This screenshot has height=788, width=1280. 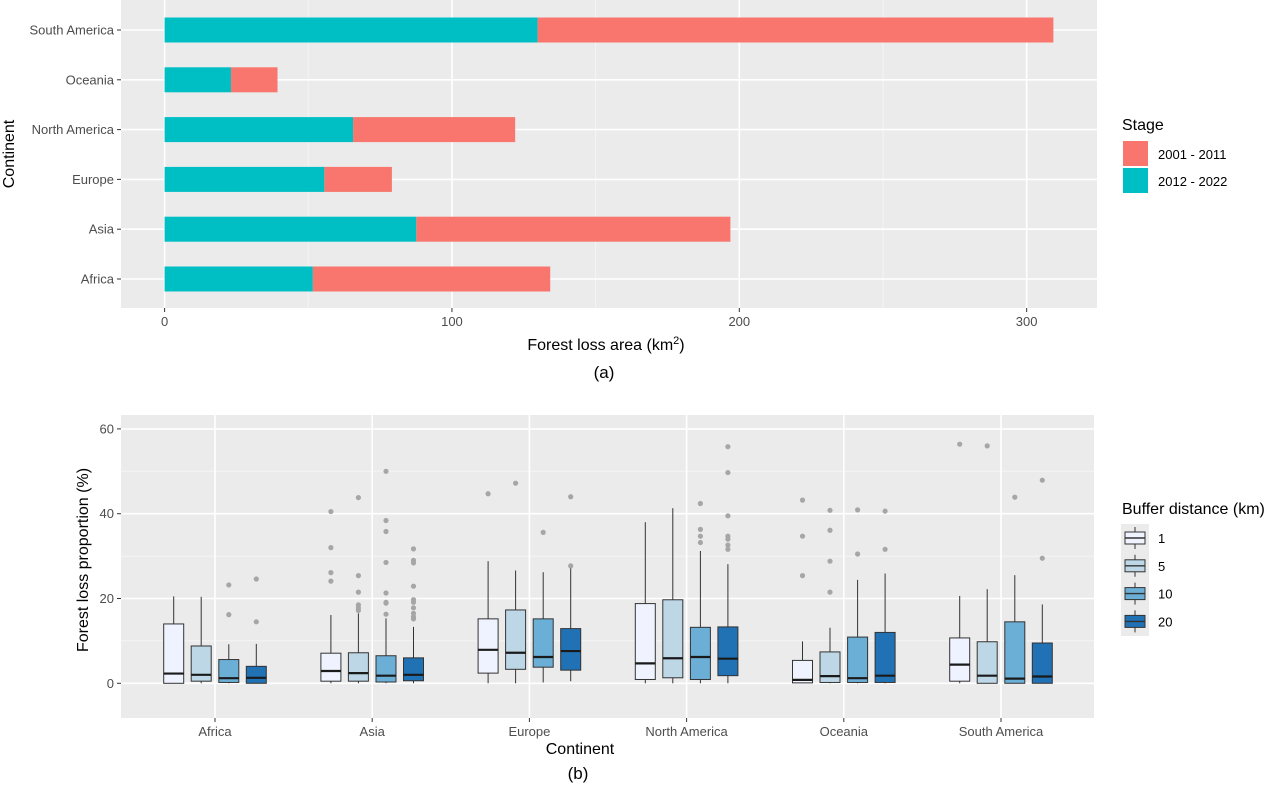 What do you see at coordinates (201, 640) in the screenshot?
I see `box-africa-5km` at bounding box center [201, 640].